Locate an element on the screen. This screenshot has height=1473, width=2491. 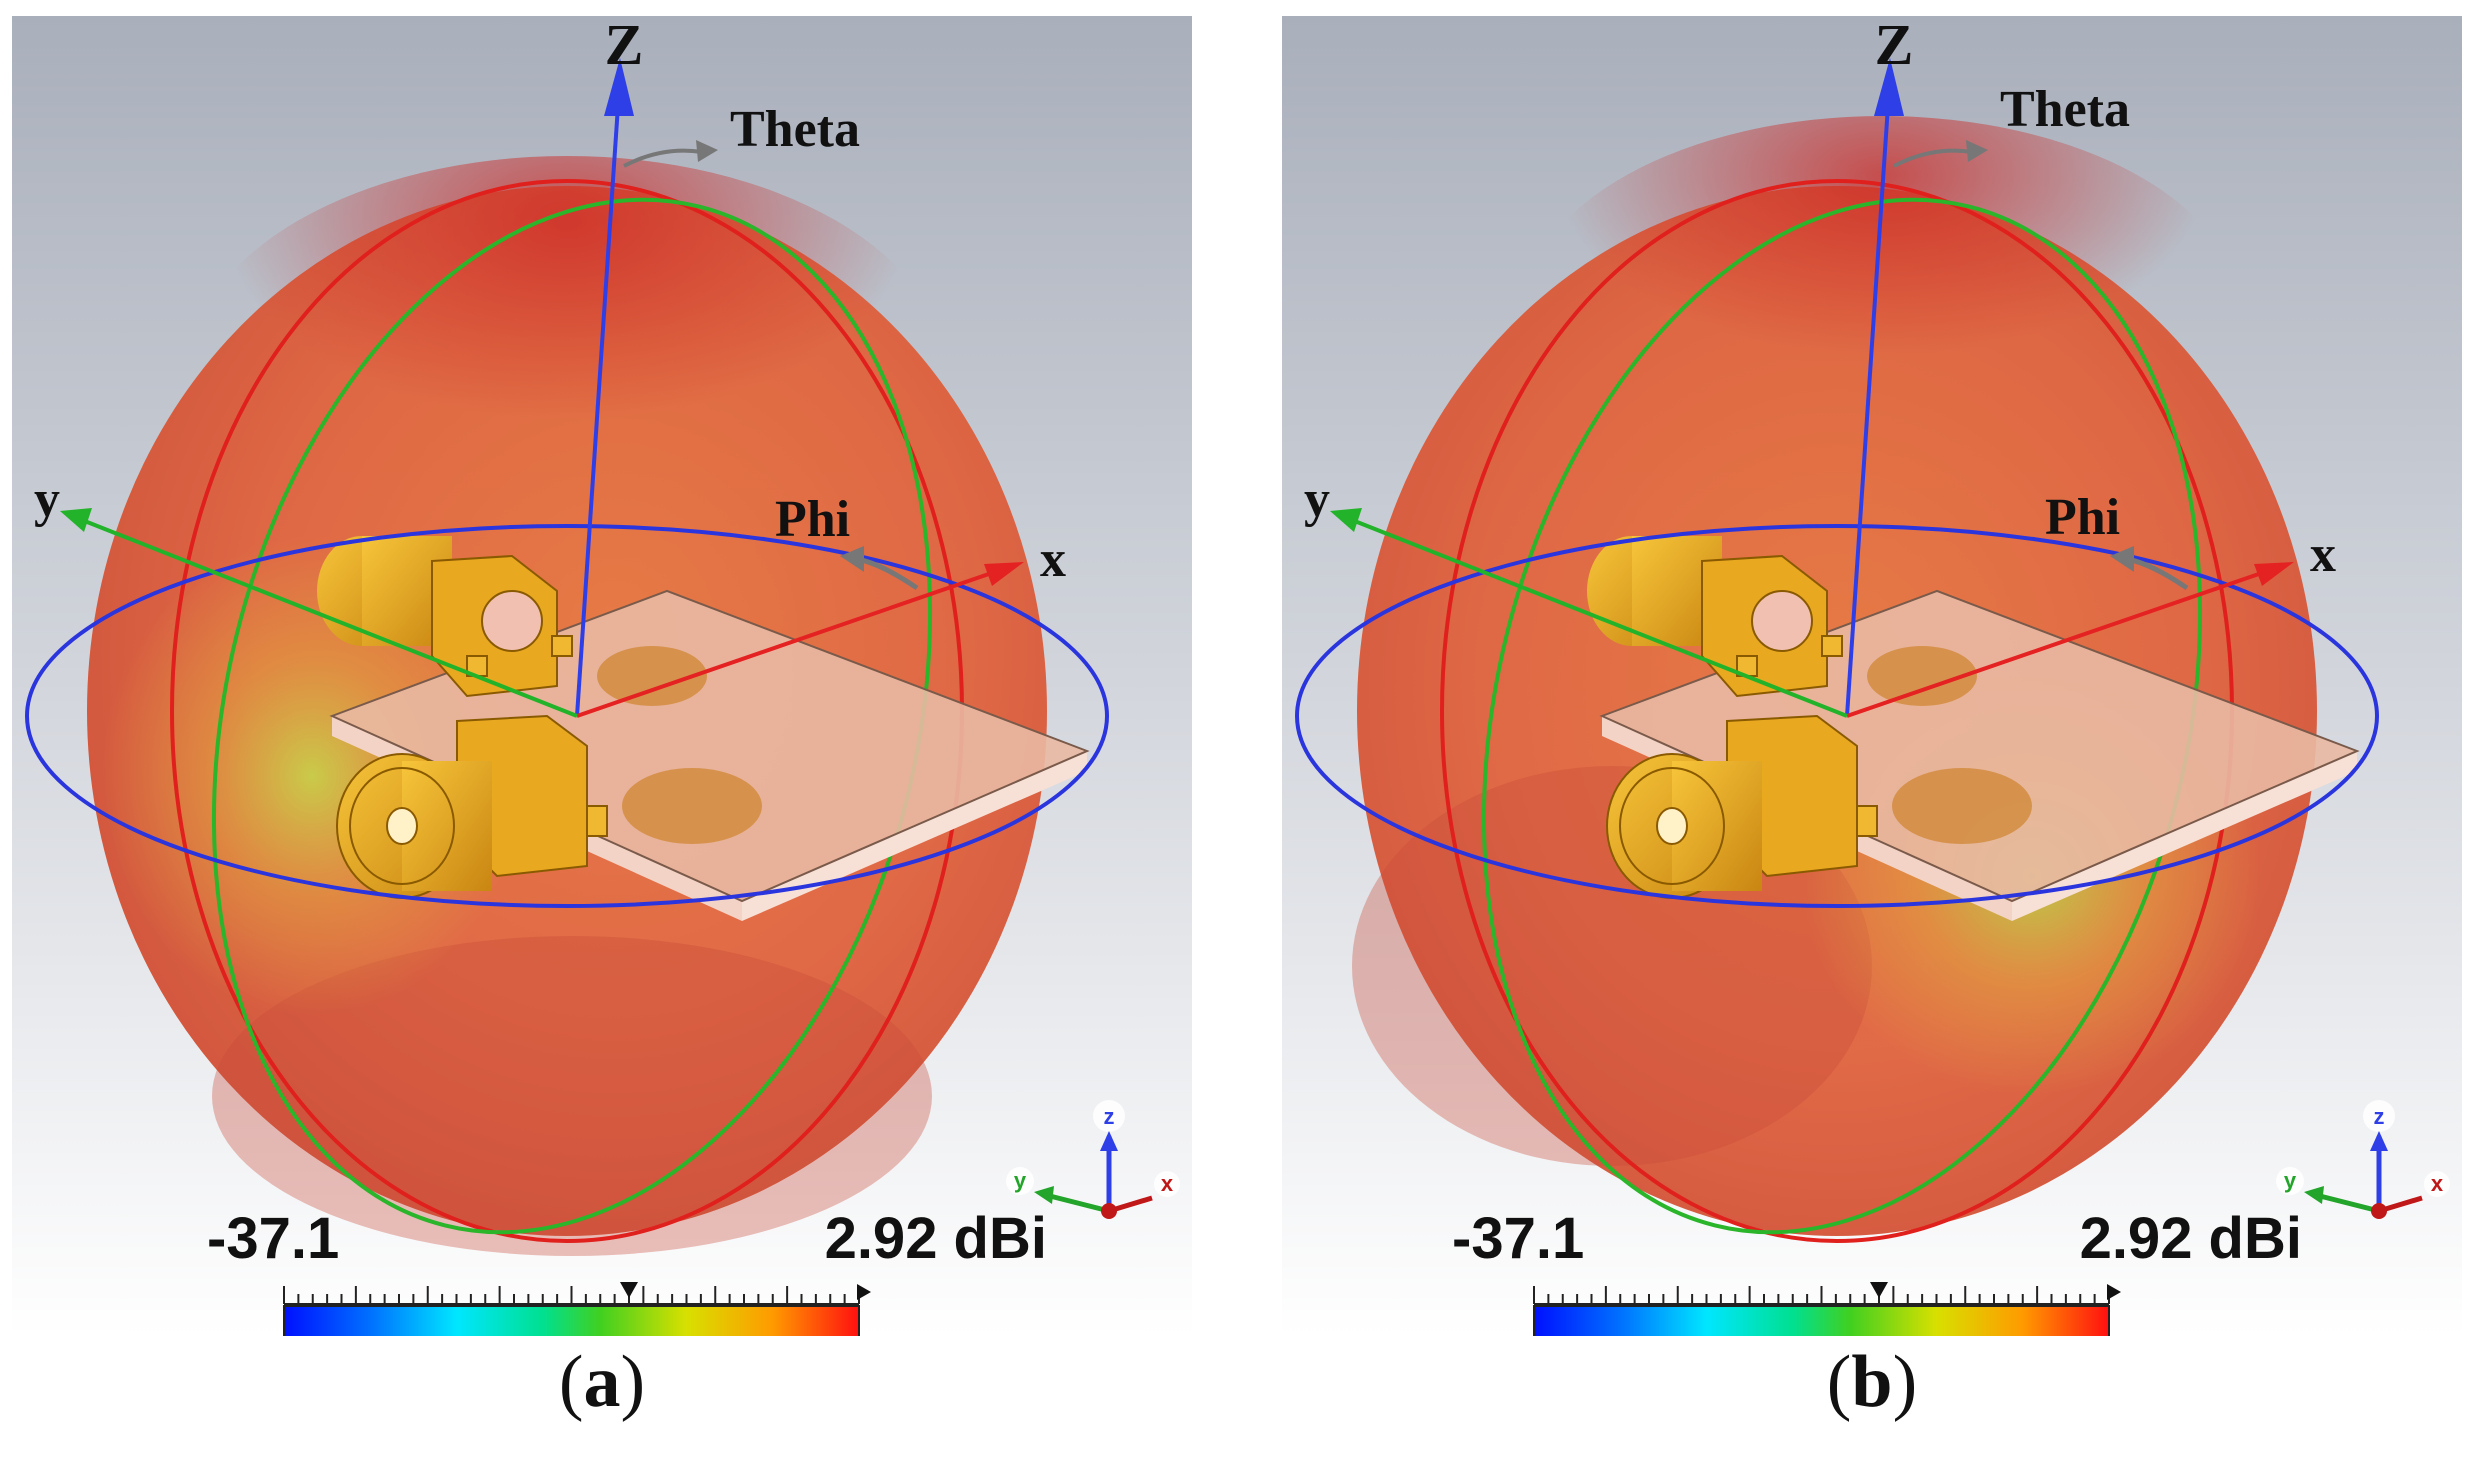
caption-b: (b) is located at coordinates (1872, 1382).